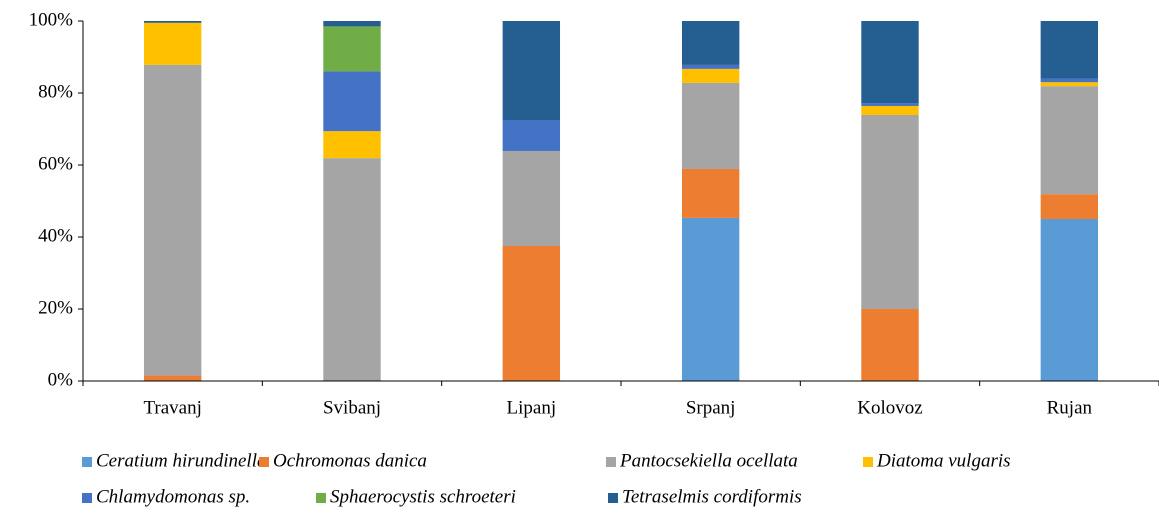  I want to click on x-tick-label: Rujan, so click(1070, 407).